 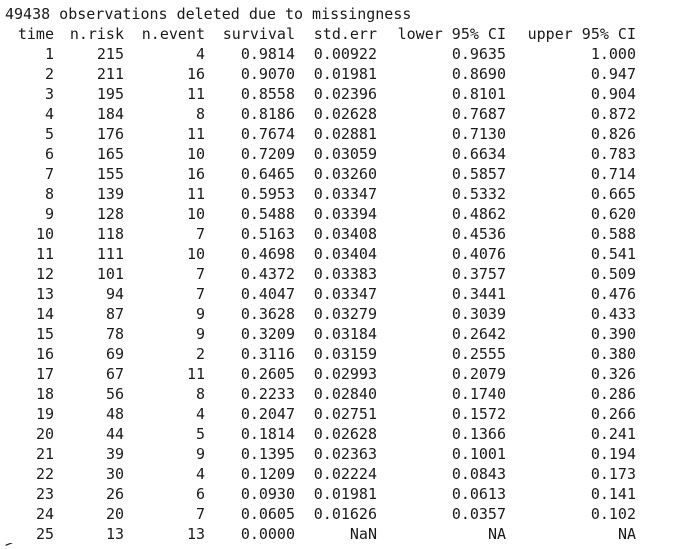 I want to click on table-row: 8 139 11 0.5953 0.03347 0.5332 0.665, so click(x=341, y=194).